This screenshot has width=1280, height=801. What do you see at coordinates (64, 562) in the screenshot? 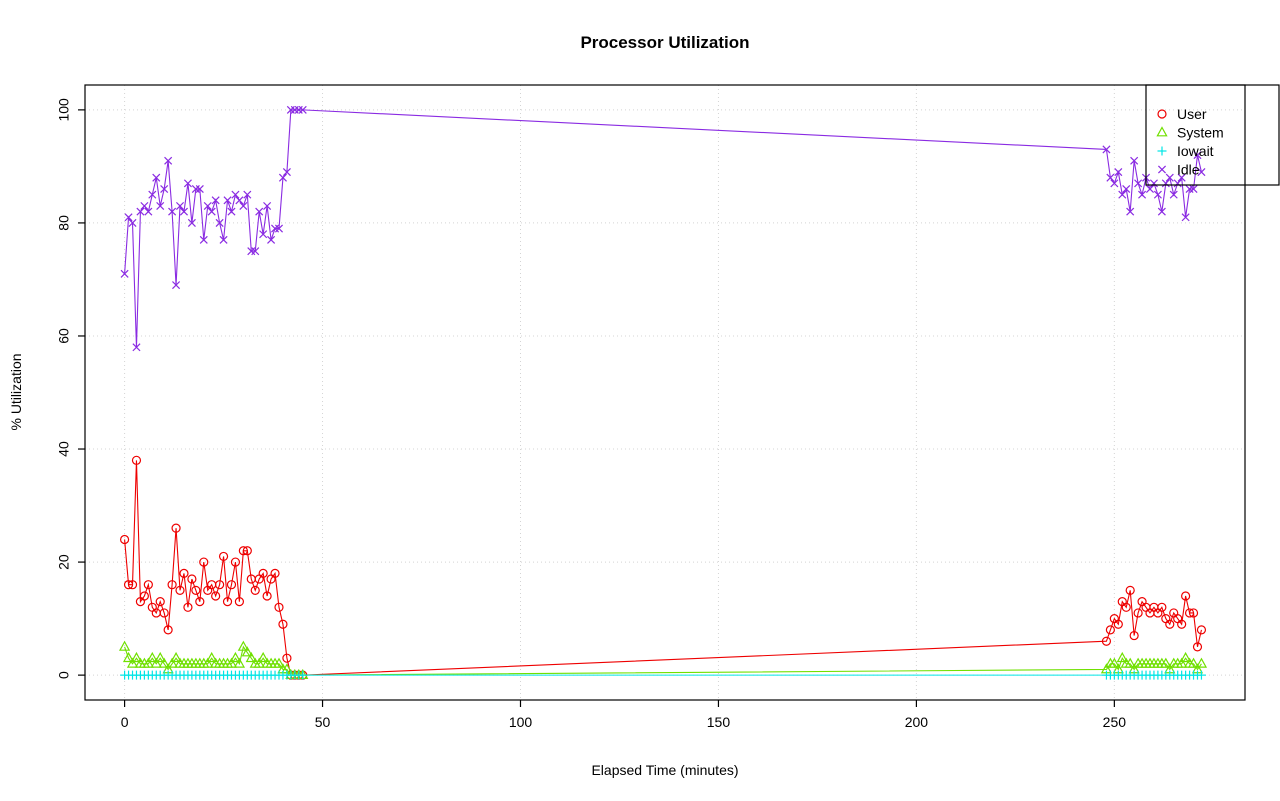
I see `y-tick-label: 20` at bounding box center [64, 562].